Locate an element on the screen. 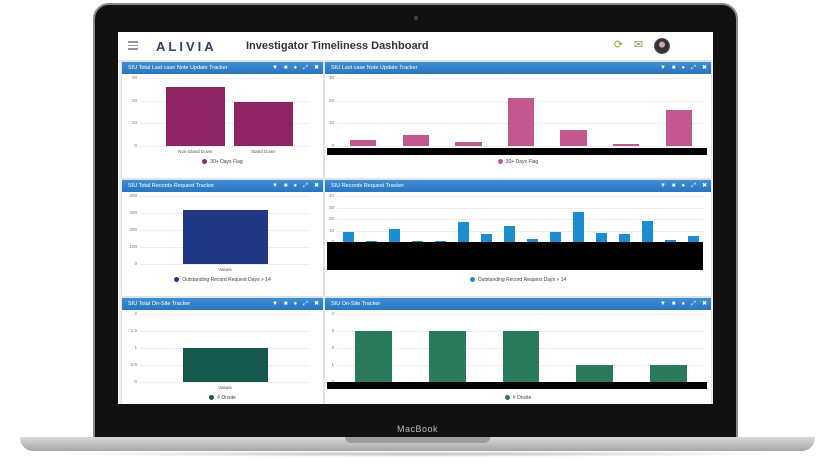 The width and height of the screenshot is (835, 469). y-tick-label: 20 is located at coordinates (331, 100).